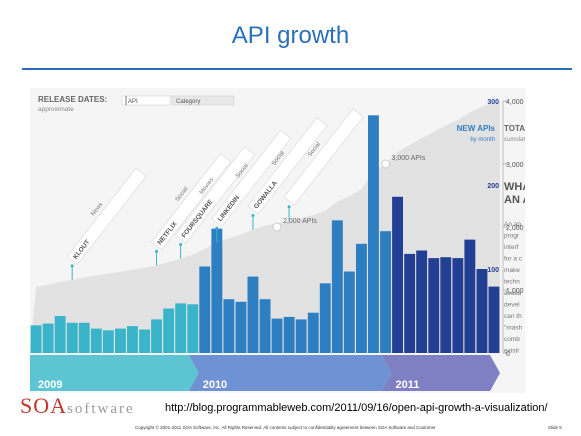  What do you see at coordinates (512, 270) in the screenshot?
I see `side-text-line: make` at bounding box center [512, 270].